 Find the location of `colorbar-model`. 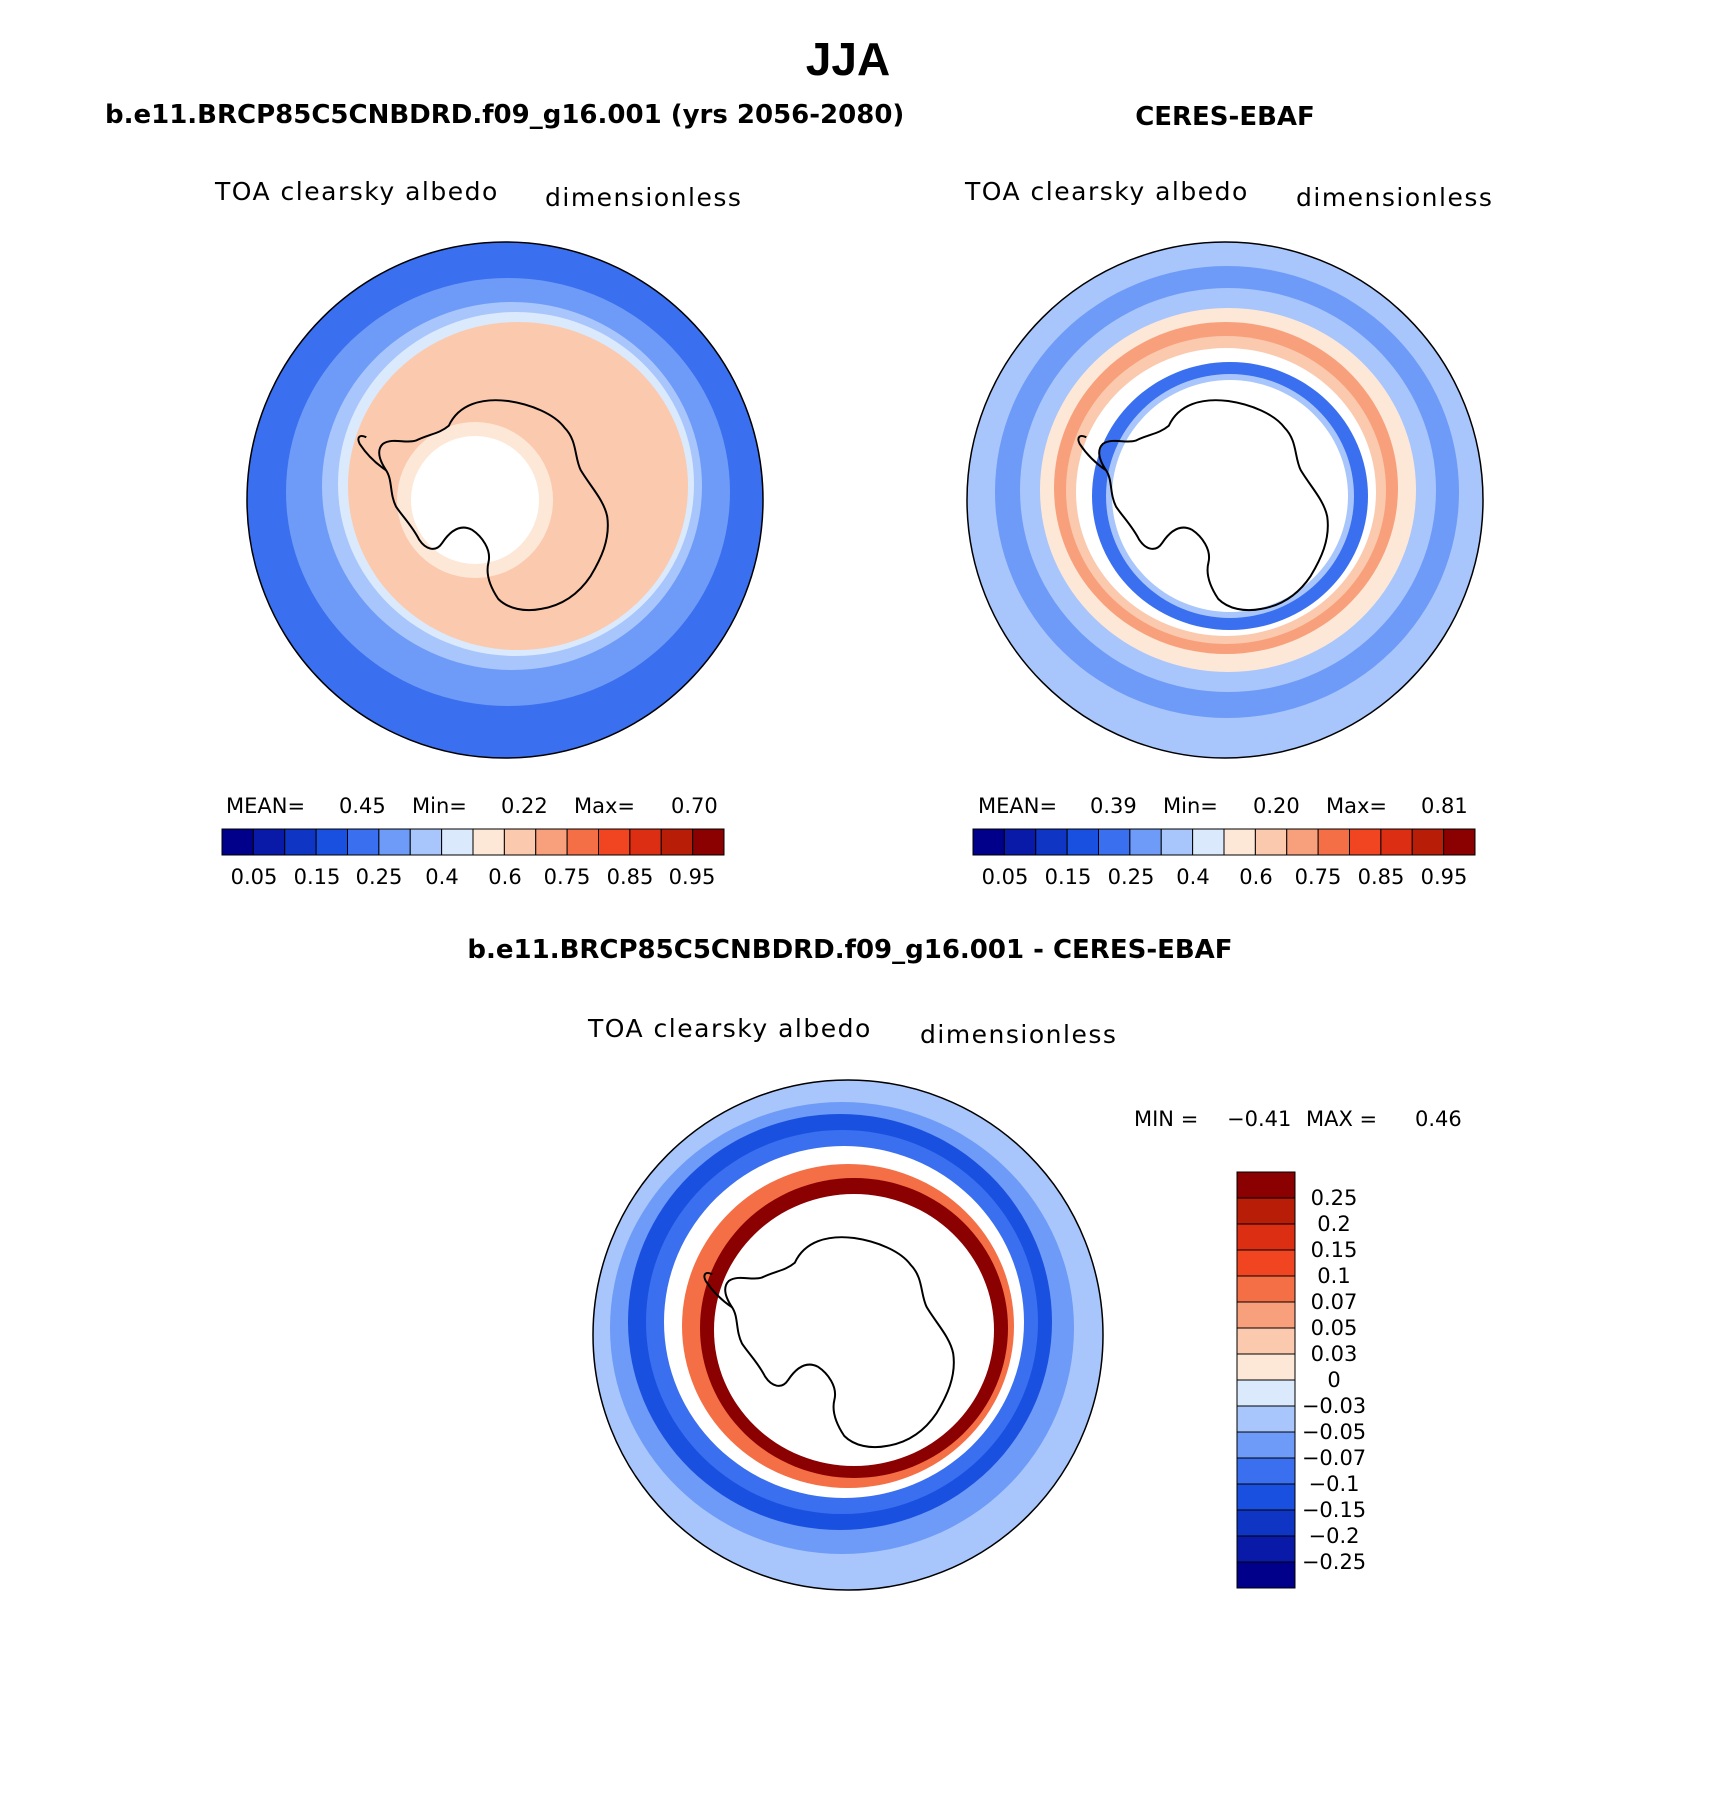

colorbar-model is located at coordinates (473, 842).